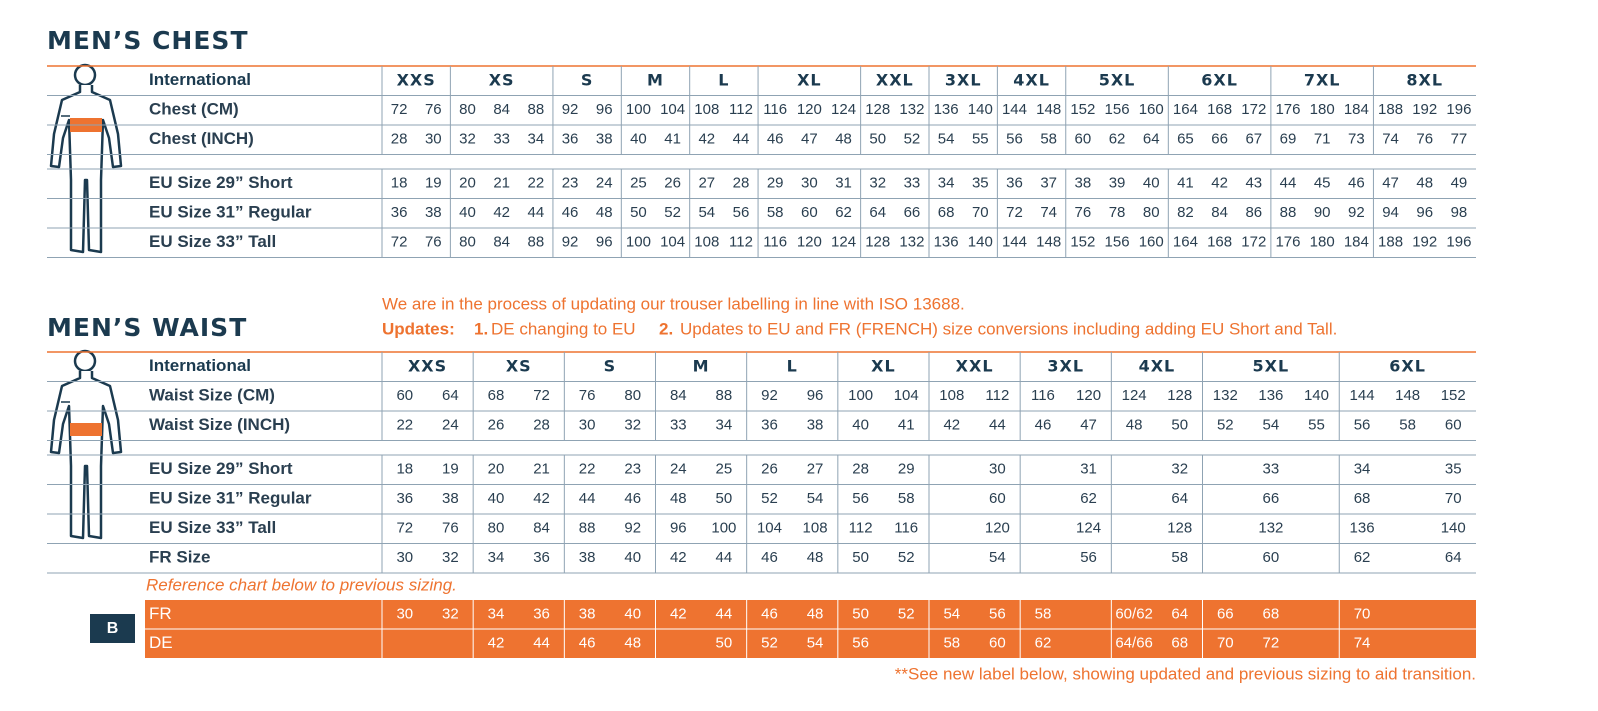 Image resolution: width=1598 pixels, height=711 pixels. What do you see at coordinates (219, 424) in the screenshot?
I see `row-label: Waist Size (INCH)` at bounding box center [219, 424].